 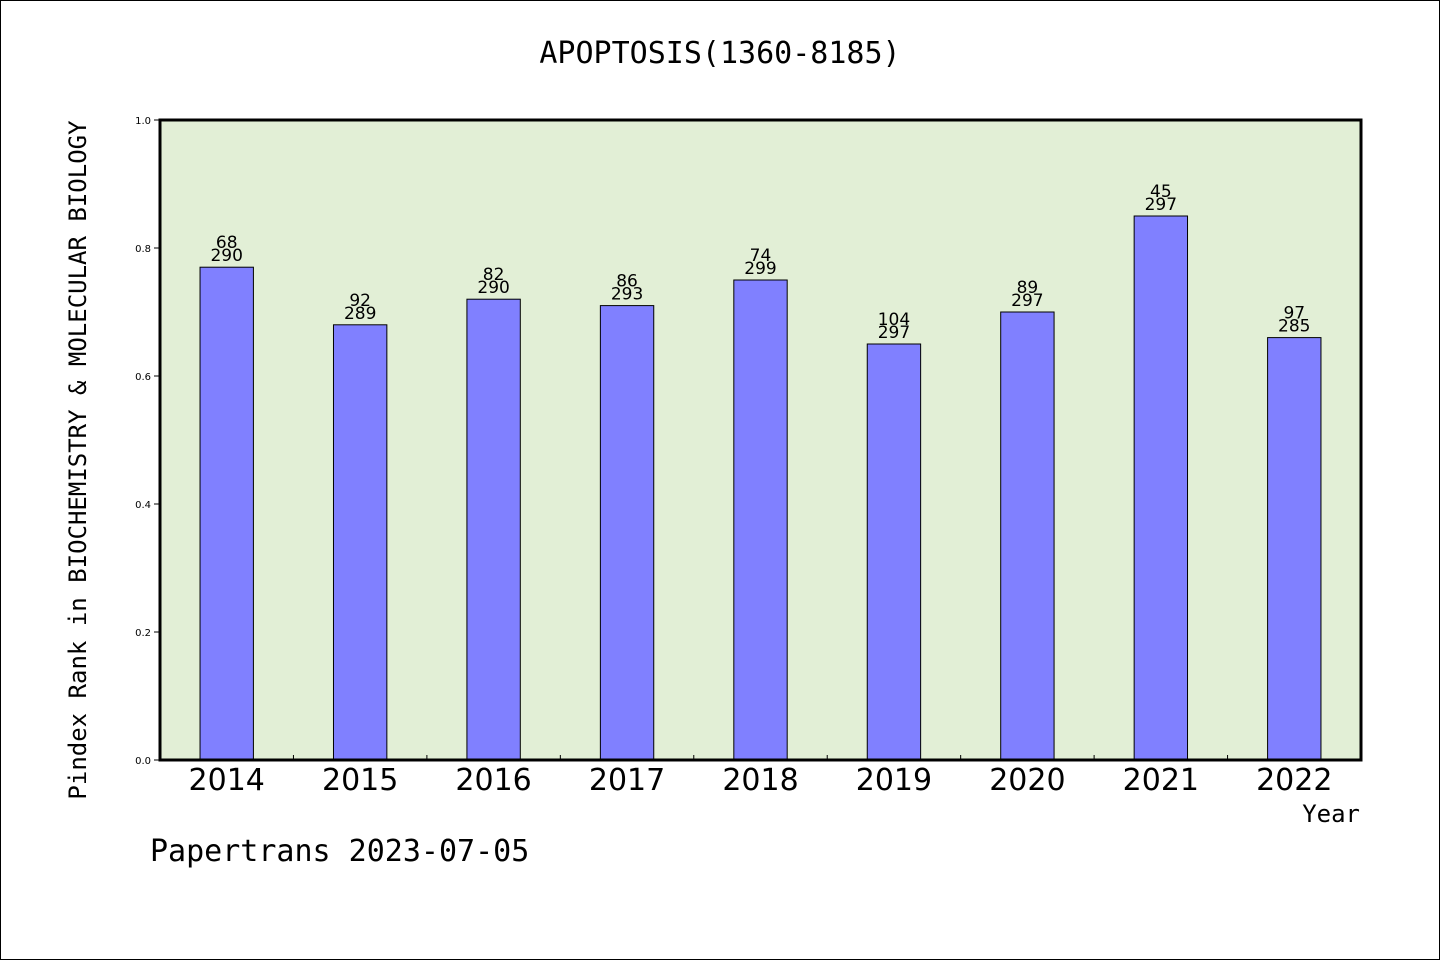 I want to click on data-label-rank: 74, so click(x=761, y=256).